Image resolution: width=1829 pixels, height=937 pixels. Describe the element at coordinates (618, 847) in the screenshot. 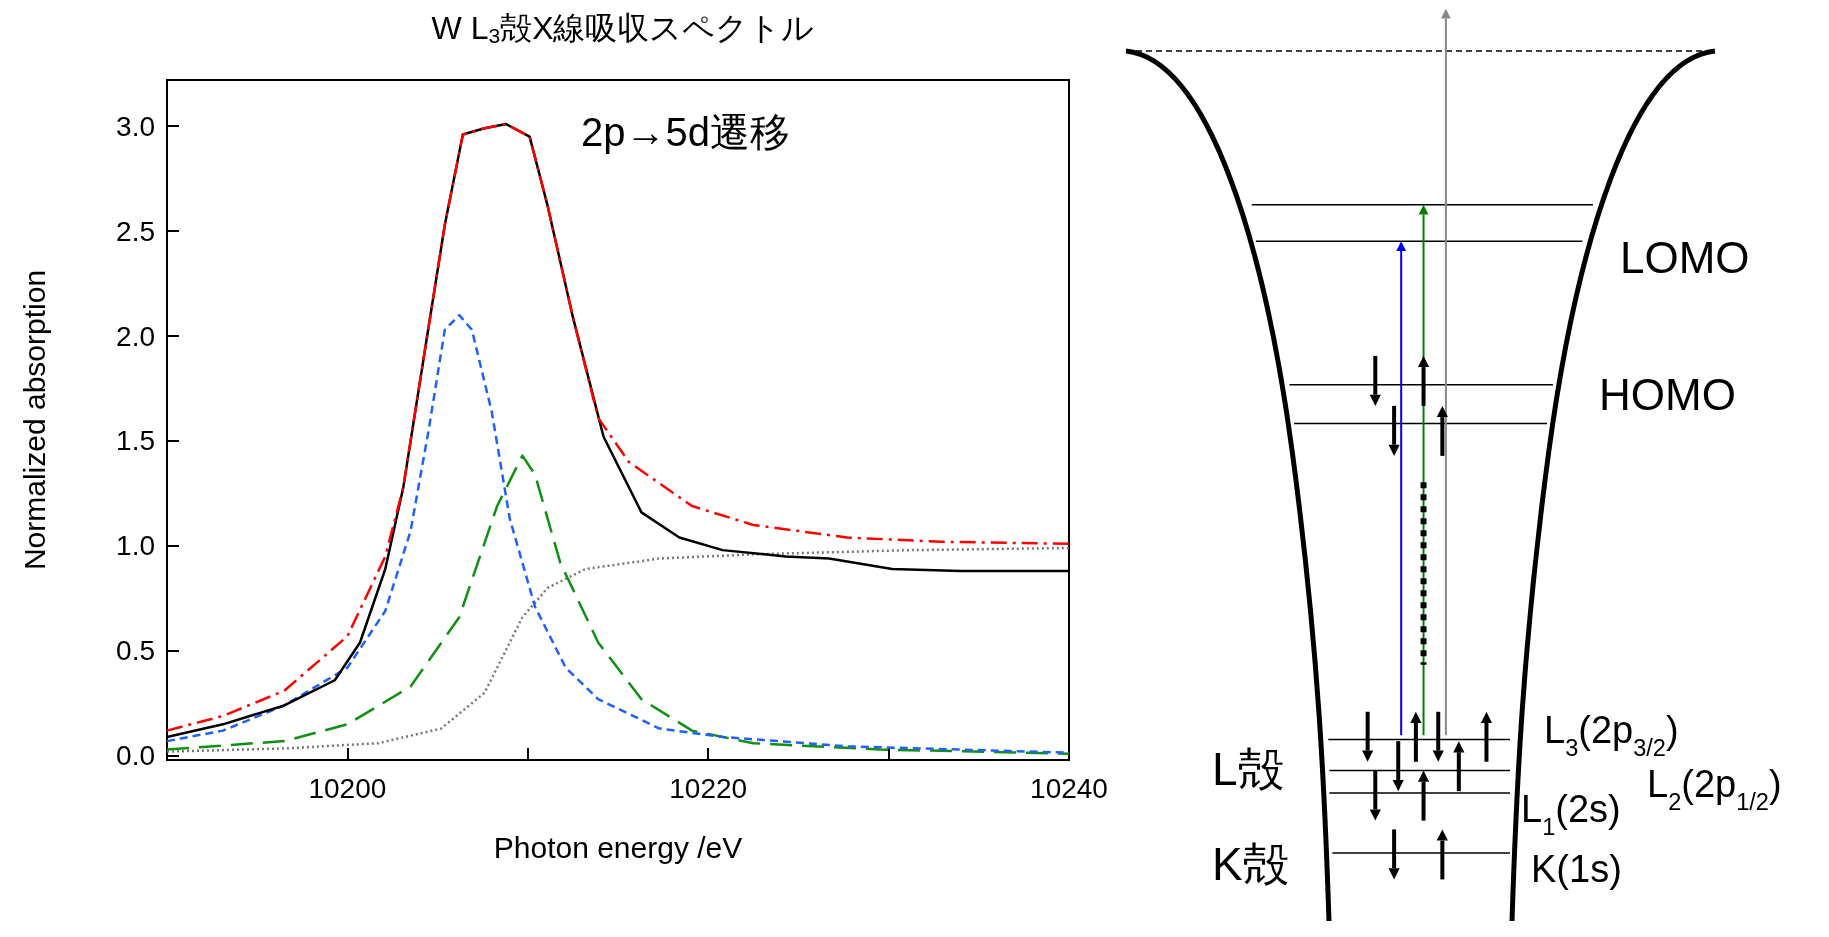

I see `x-axis-title: Photon energy /eV` at that location.